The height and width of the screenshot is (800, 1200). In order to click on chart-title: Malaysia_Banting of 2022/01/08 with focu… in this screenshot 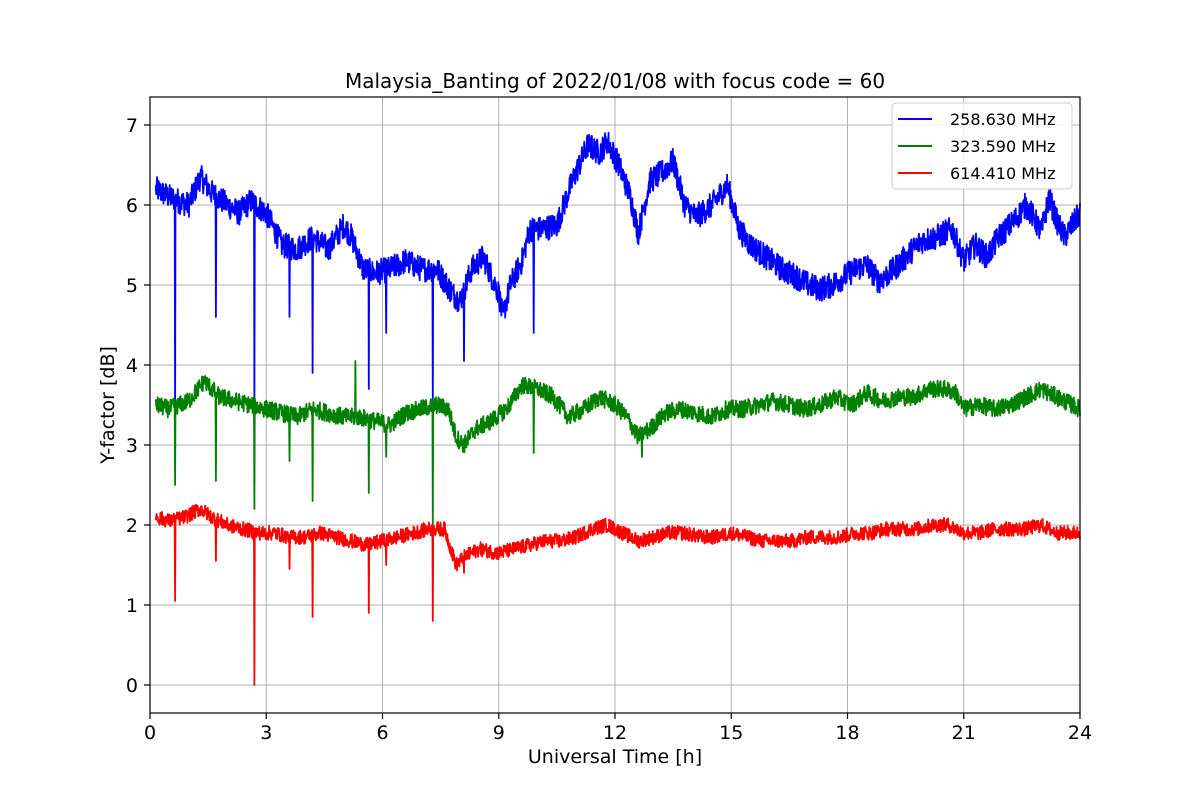, I will do `click(615, 81)`.